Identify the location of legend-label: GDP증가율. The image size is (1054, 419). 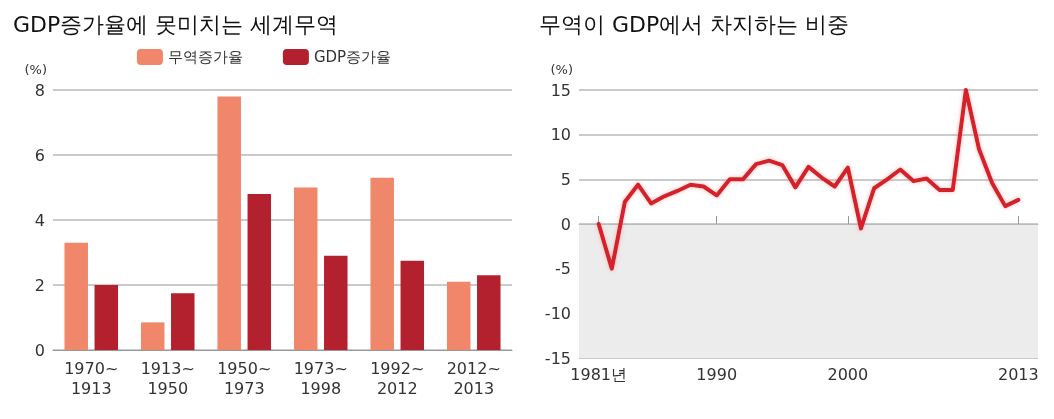
(352, 57).